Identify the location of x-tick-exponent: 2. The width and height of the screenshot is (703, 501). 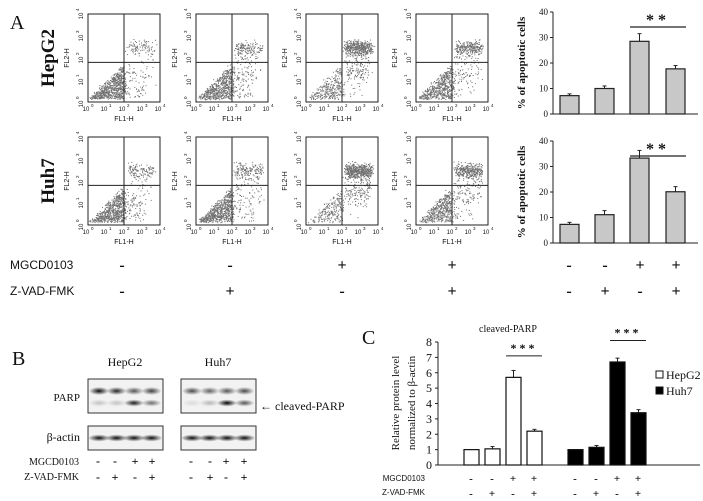
(128, 228).